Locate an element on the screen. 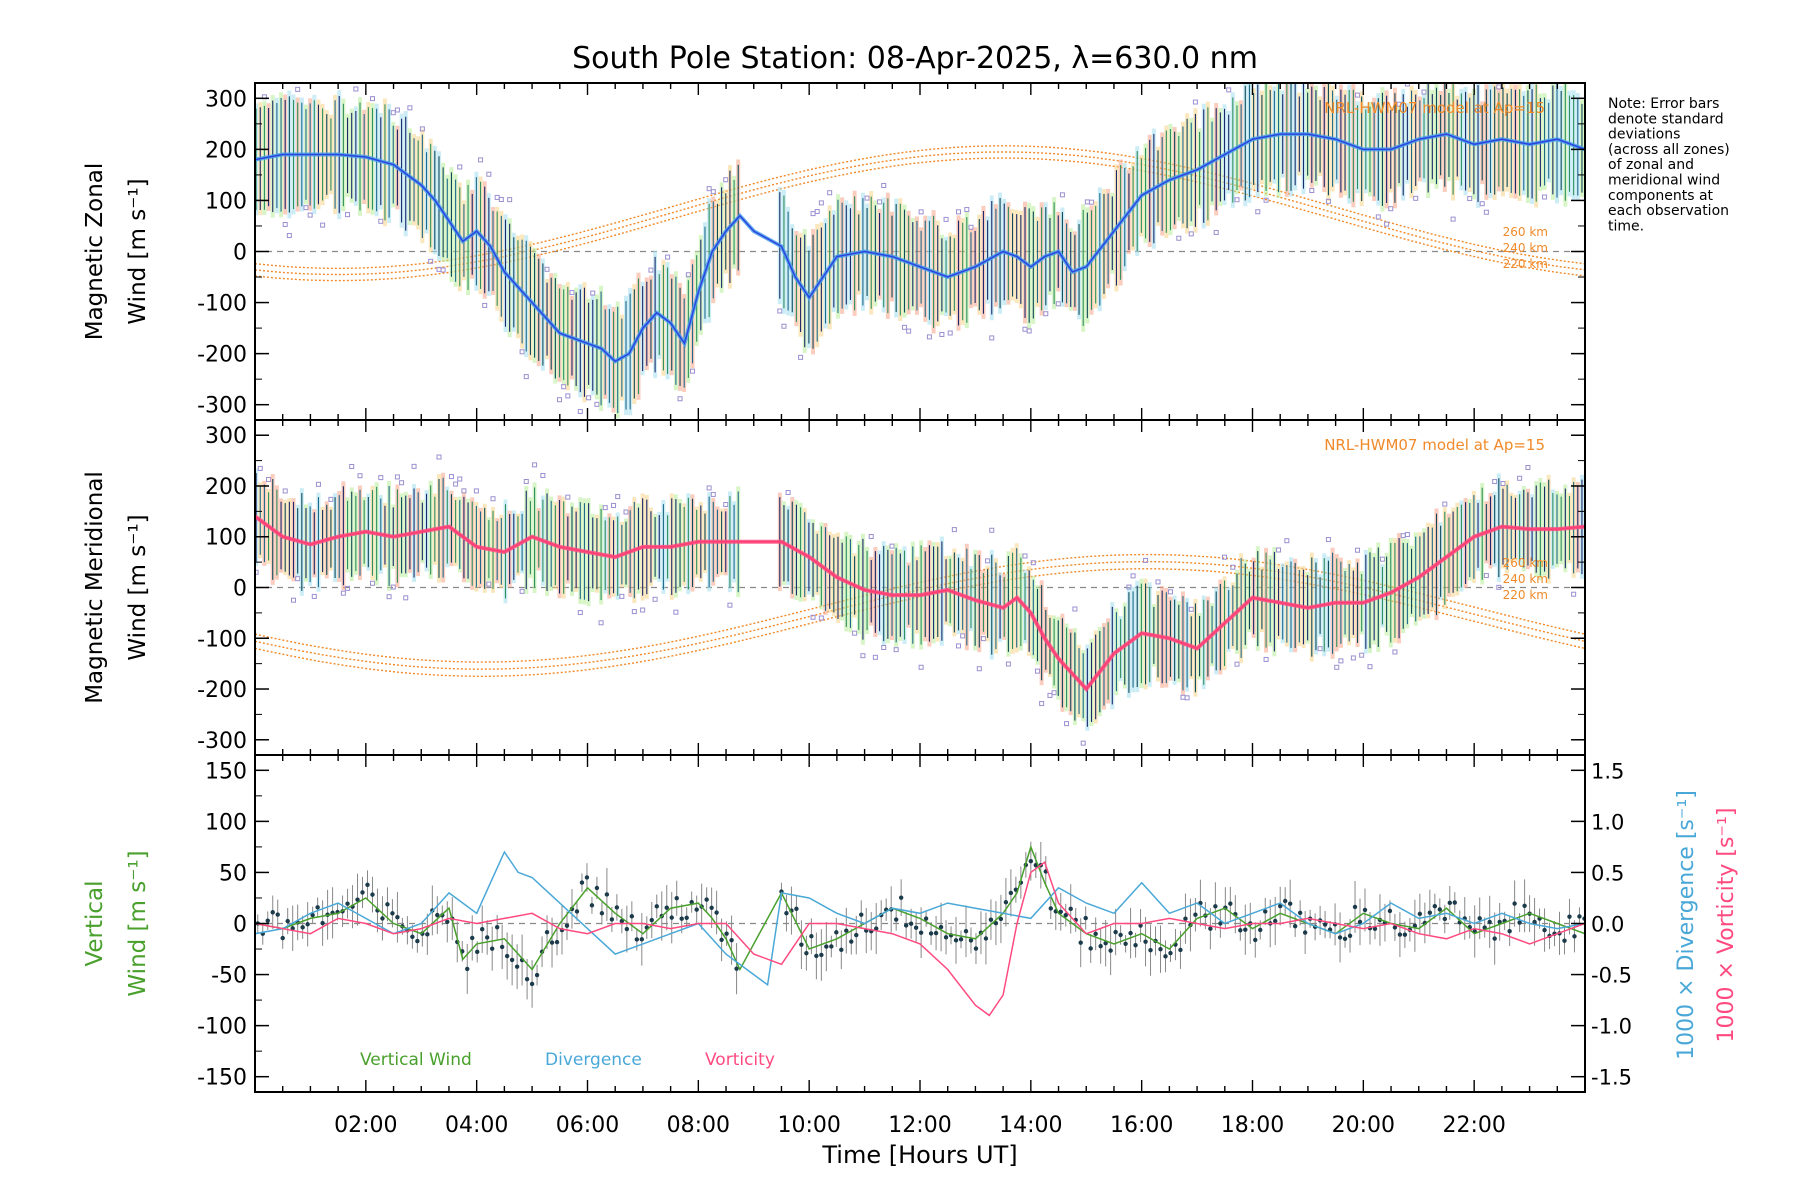 The image size is (1800, 1200). x-tick-label: 04:00 is located at coordinates (476, 1125).